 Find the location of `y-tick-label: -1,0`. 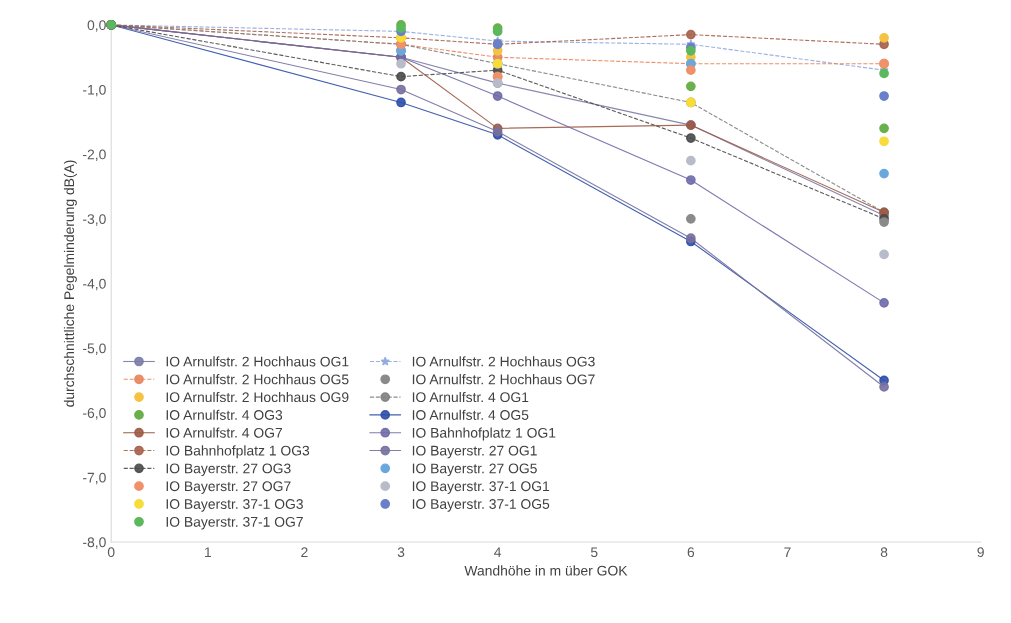

y-tick-label: -1,0 is located at coordinates (94, 90).